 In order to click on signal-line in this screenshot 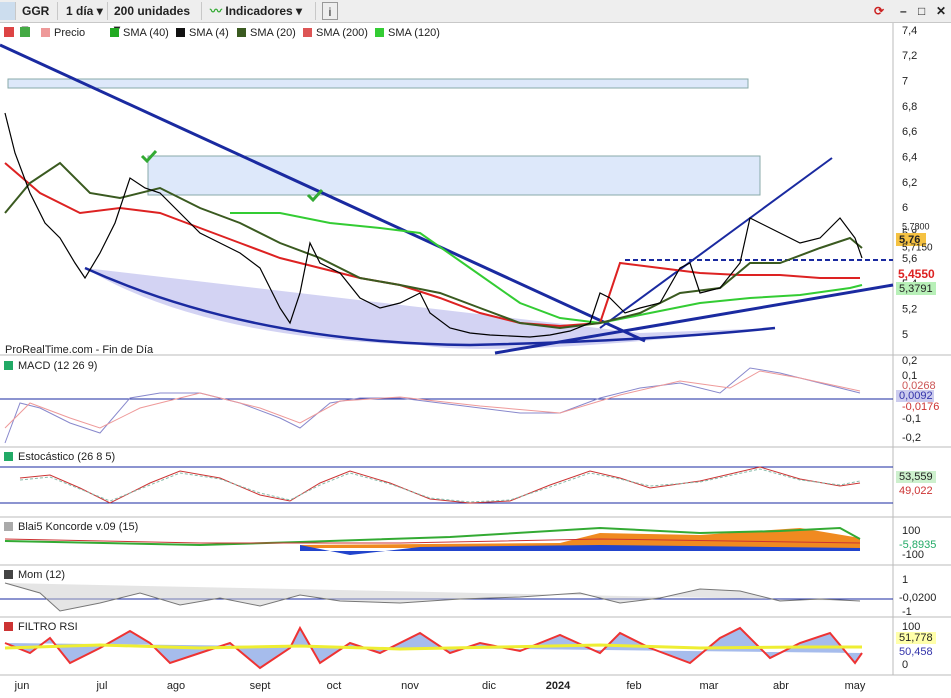, I will do `click(432, 399)`.